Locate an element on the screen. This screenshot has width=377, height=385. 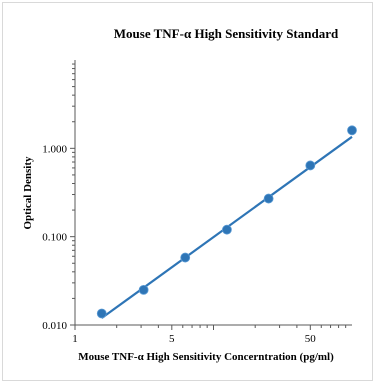
x-tick-label: 50 is located at coordinates (311, 339).